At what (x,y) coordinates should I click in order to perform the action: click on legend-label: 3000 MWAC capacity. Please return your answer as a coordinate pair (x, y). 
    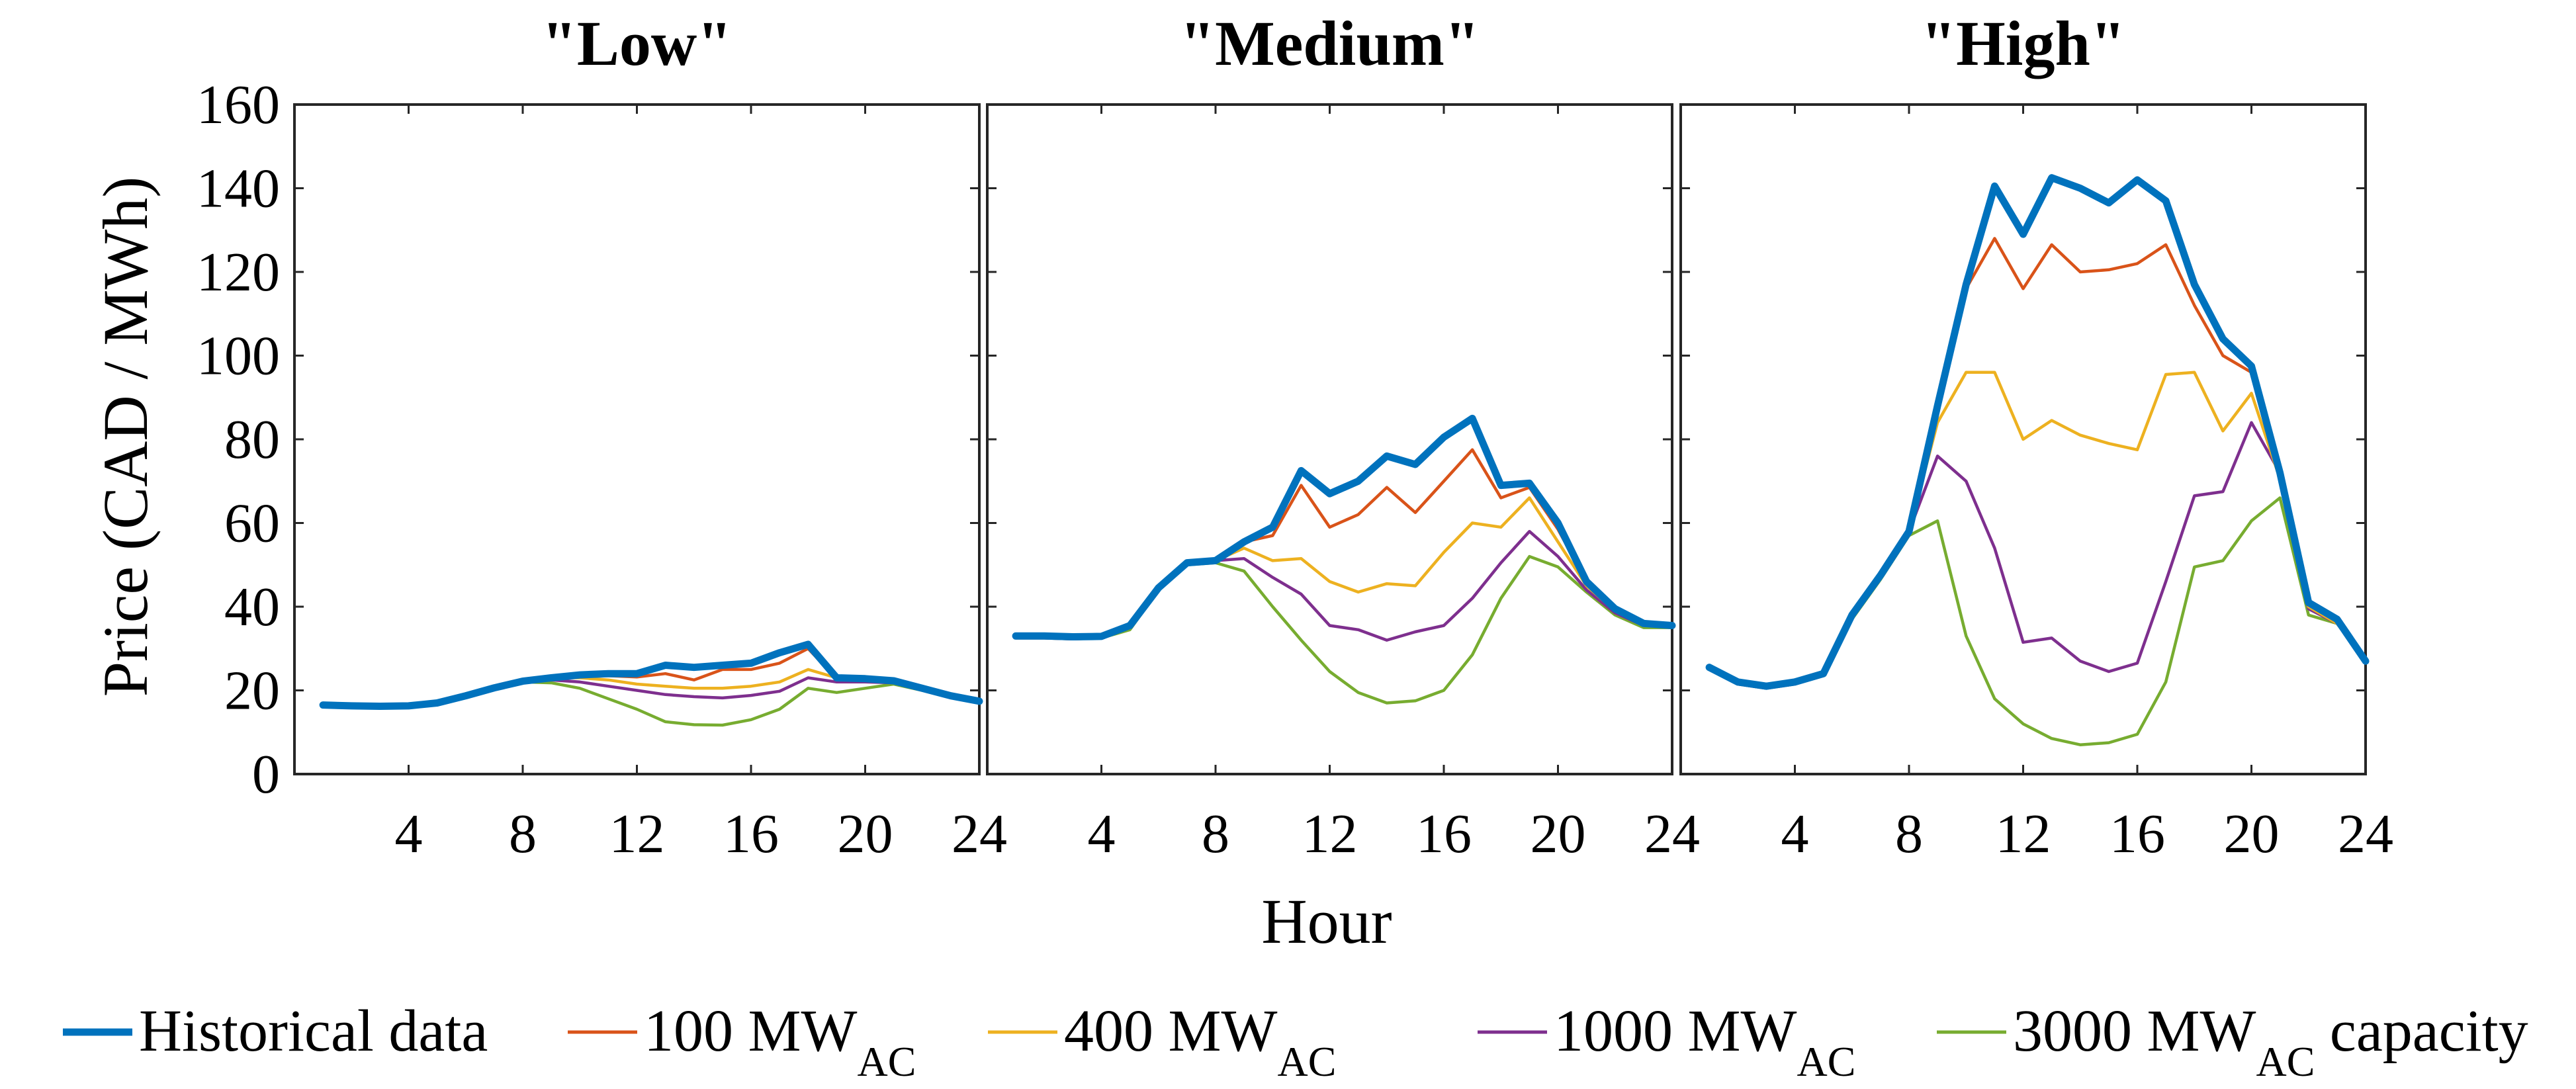
    Looking at the image, I should click on (2270, 1041).